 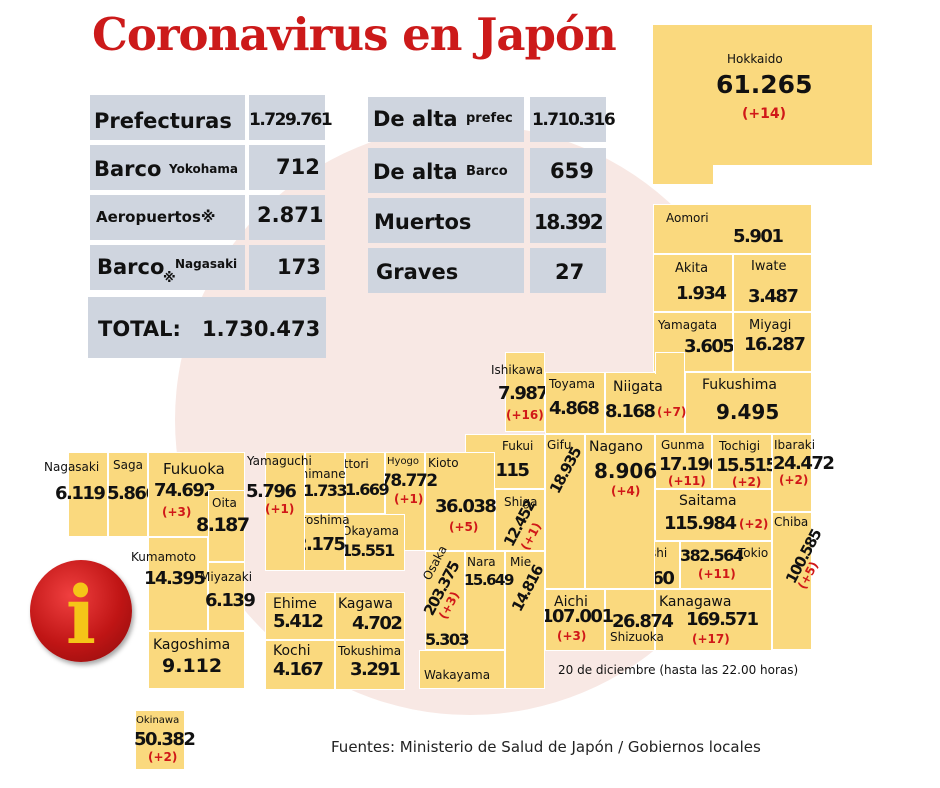 What do you see at coordinates (185, 490) in the screenshot?
I see `fukuoka-value: 74.692` at bounding box center [185, 490].